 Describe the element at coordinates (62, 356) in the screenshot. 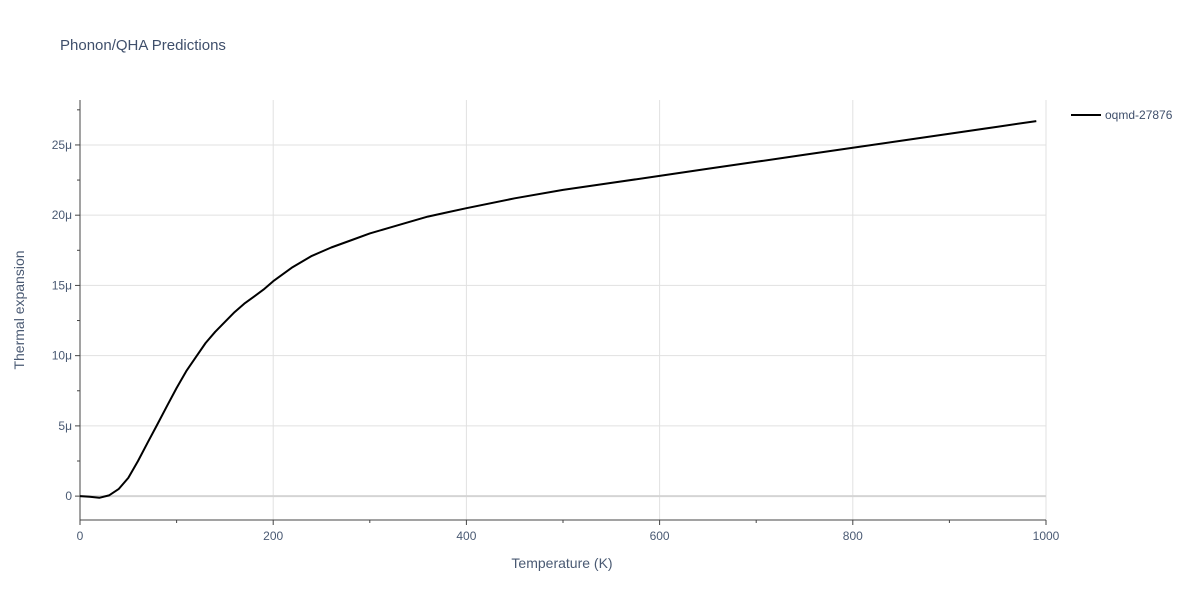

I see `y-tick-label: 10μ` at that location.